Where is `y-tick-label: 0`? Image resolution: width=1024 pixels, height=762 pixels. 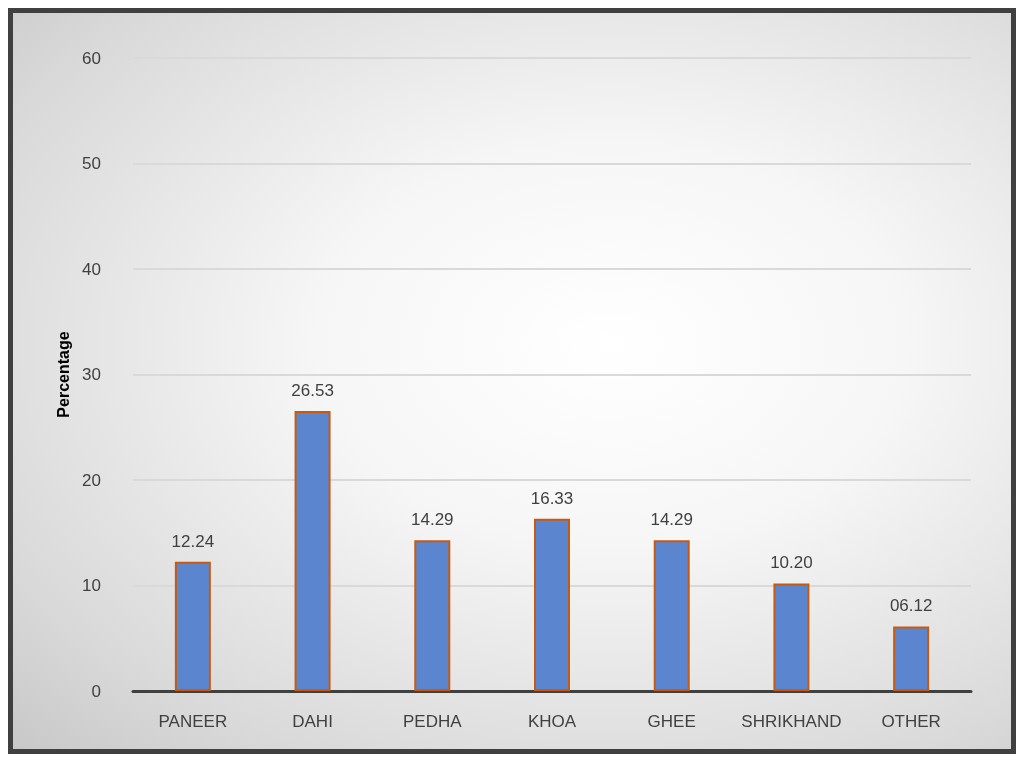 y-tick-label: 0 is located at coordinates (96, 691).